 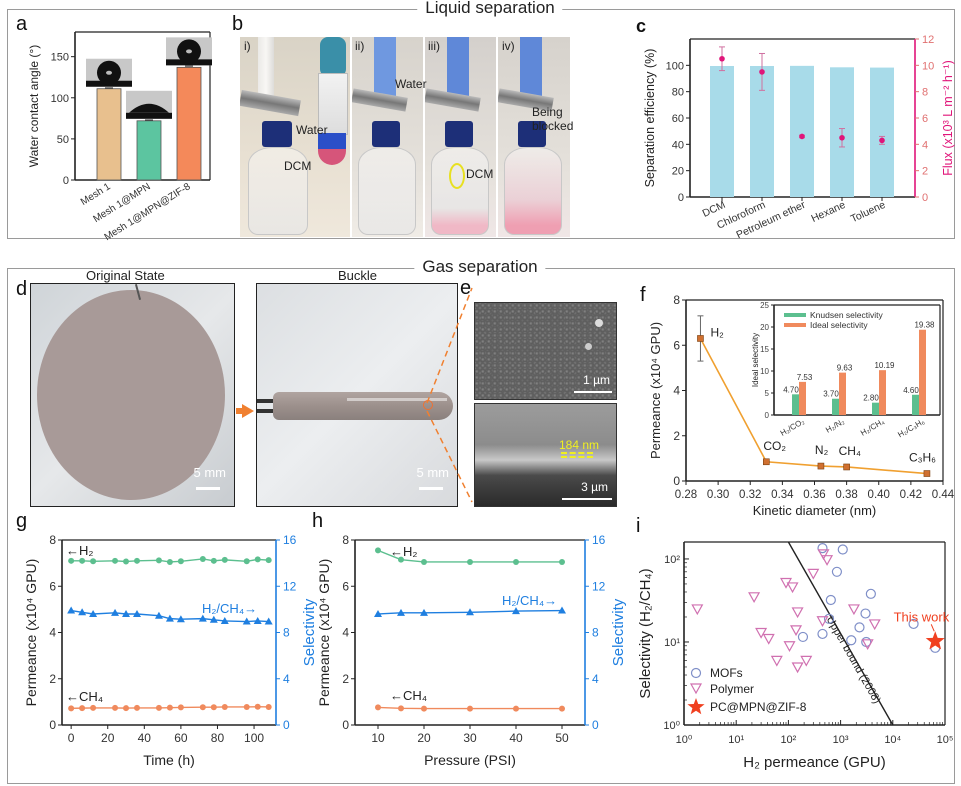 I want to click on chart-a-ytick-label: 0, so click(x=66, y=181).